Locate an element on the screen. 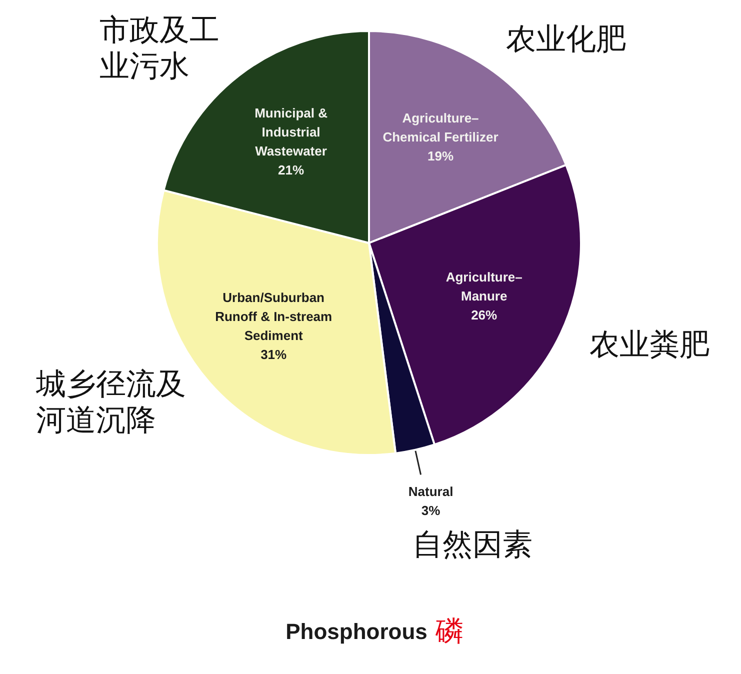 The width and height of the screenshot is (741, 674). data-label: 21% is located at coordinates (291, 170).